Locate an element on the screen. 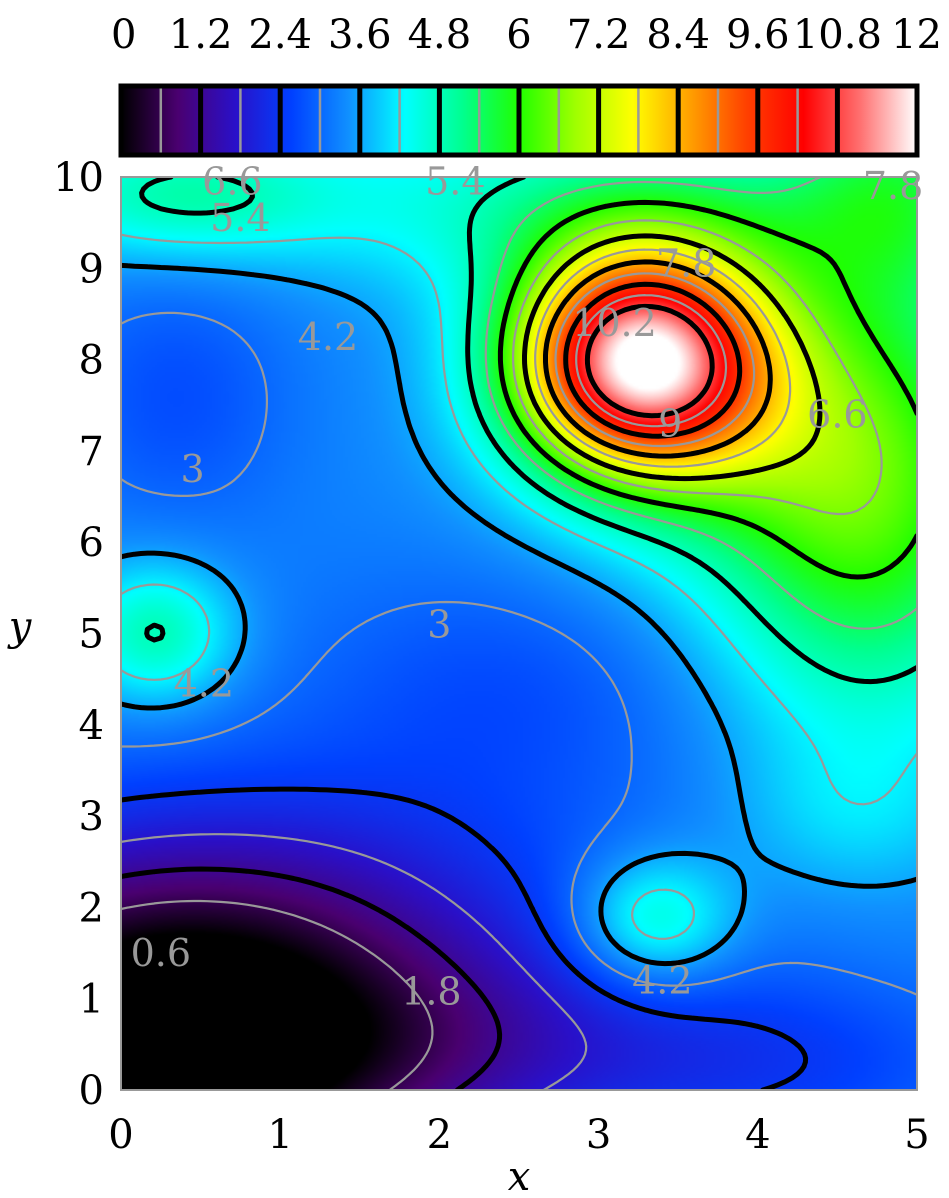  colorbar-frame is located at coordinates (519, 120).